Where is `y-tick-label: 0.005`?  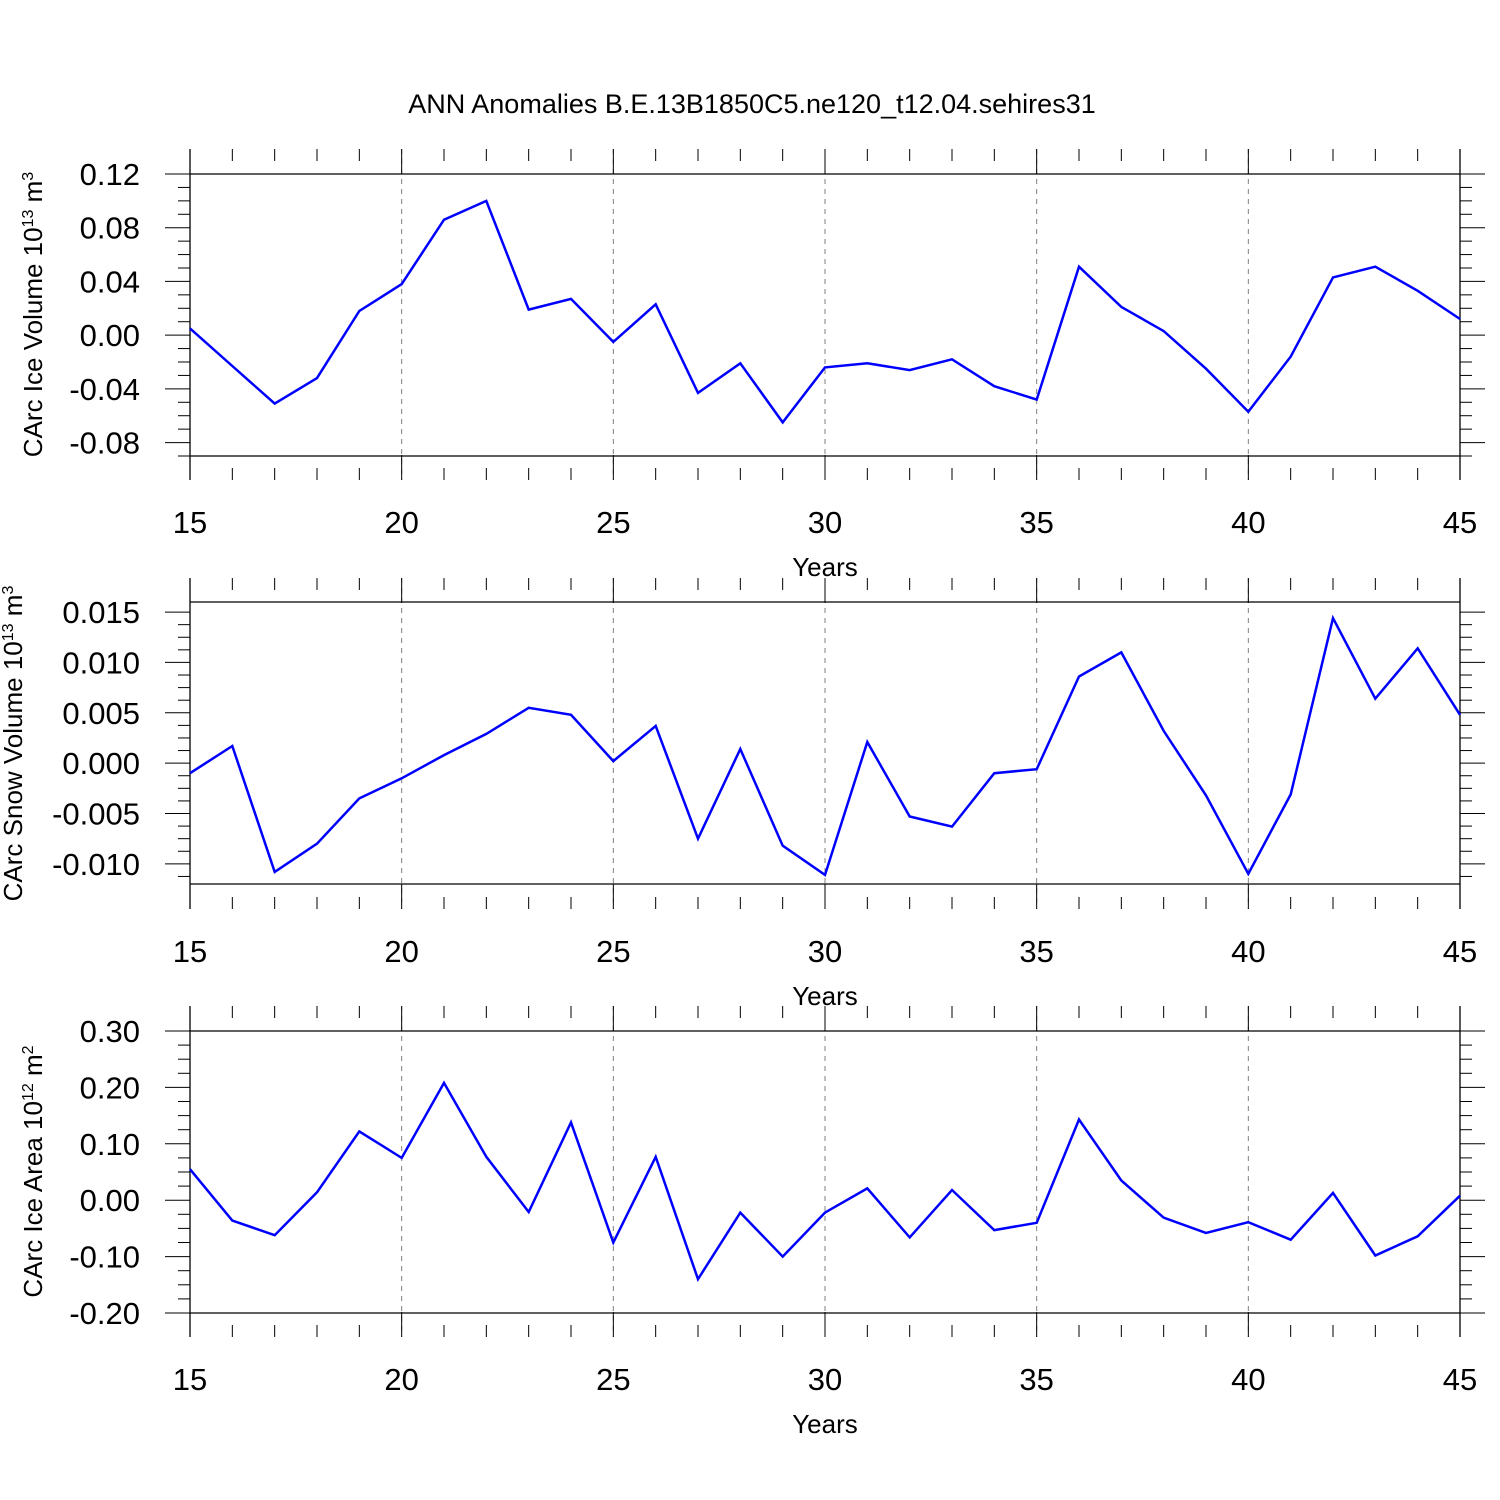
y-tick-label: 0.005 is located at coordinates (101, 713).